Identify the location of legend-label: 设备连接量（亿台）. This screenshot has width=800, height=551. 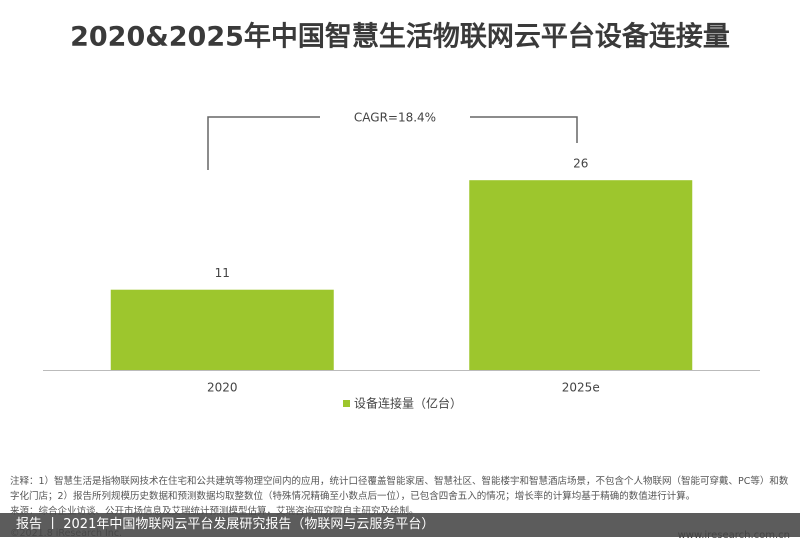
(408, 403).